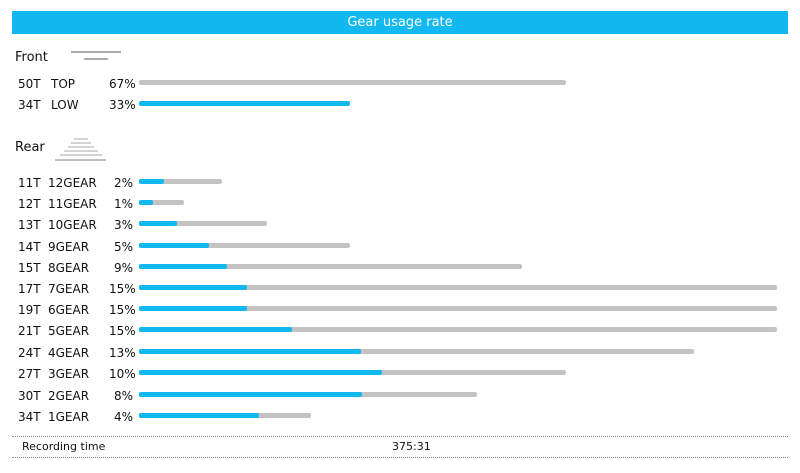 The image size is (800, 473). I want to click on rear-gear-row: 14T 9GEAR 5%, so click(400, 247).